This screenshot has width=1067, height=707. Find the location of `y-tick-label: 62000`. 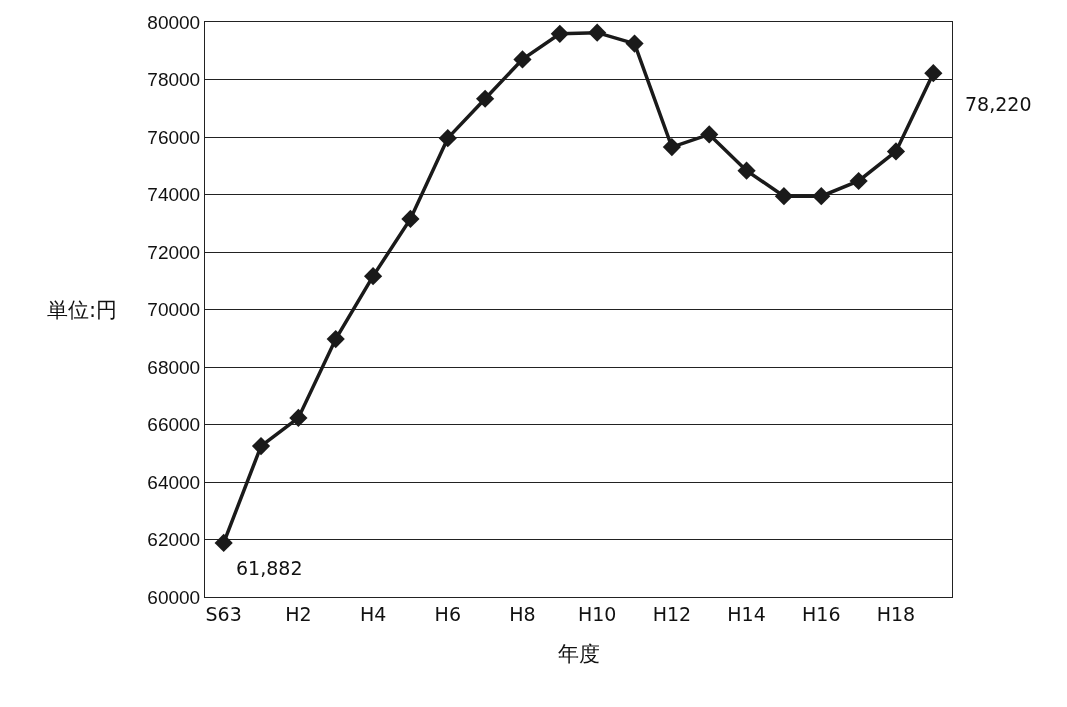

y-tick-label: 62000 is located at coordinates (174, 540).